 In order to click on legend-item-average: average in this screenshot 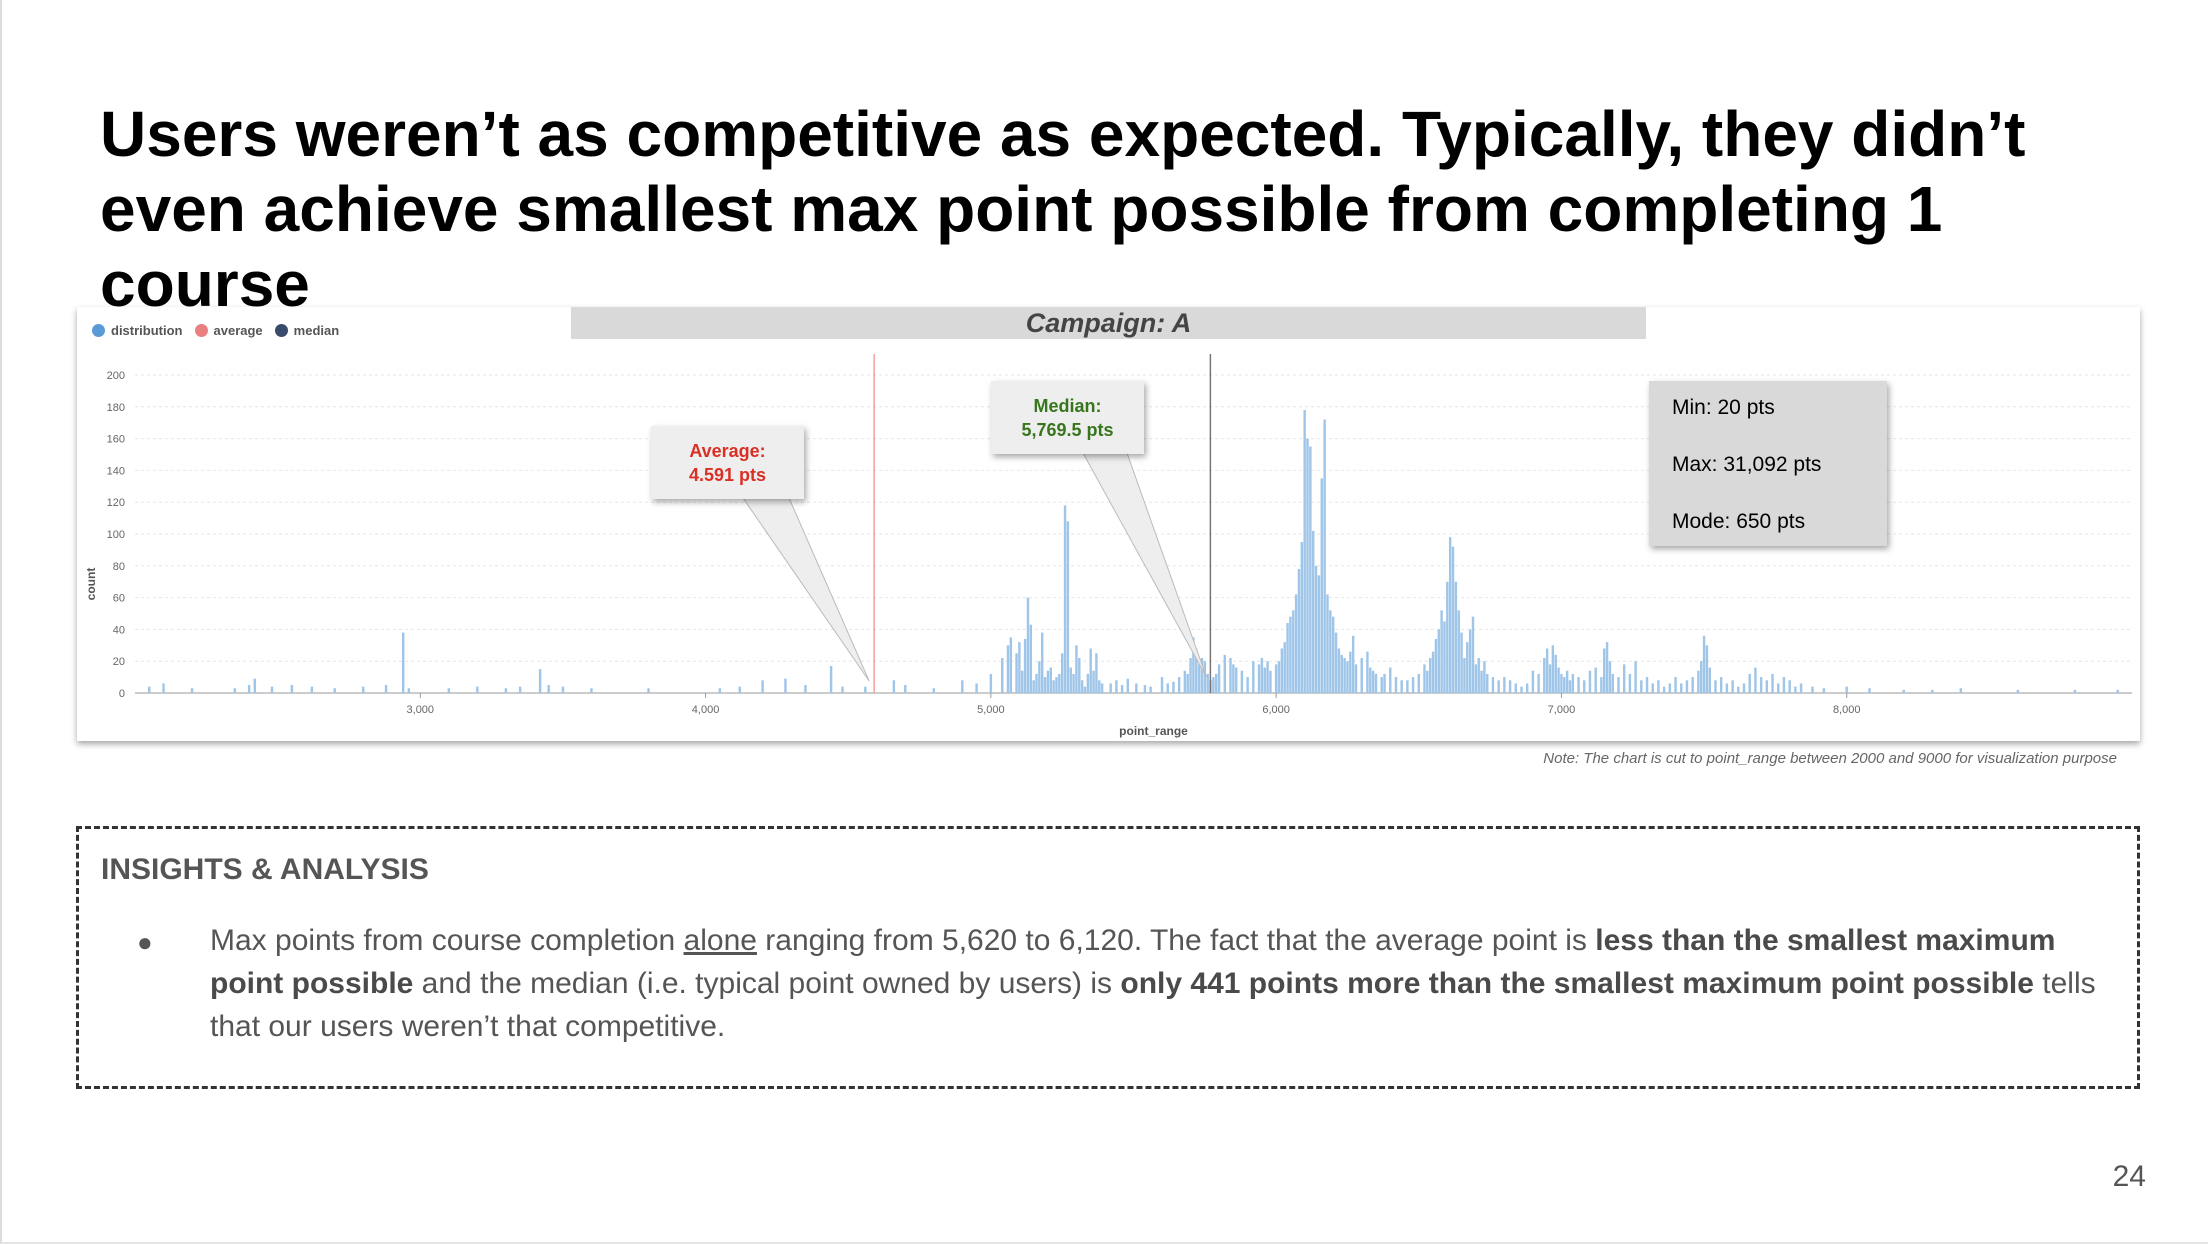, I will do `click(228, 330)`.